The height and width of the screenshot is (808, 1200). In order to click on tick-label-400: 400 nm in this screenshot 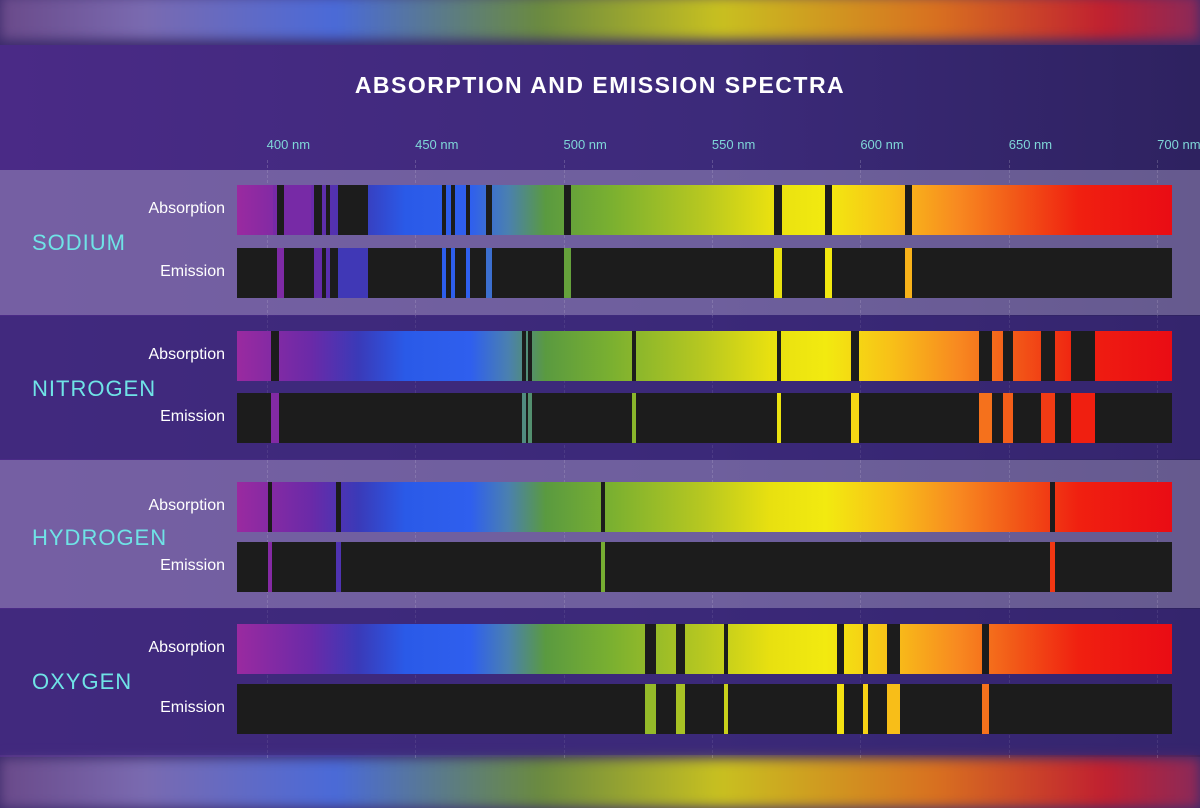, I will do `click(288, 144)`.